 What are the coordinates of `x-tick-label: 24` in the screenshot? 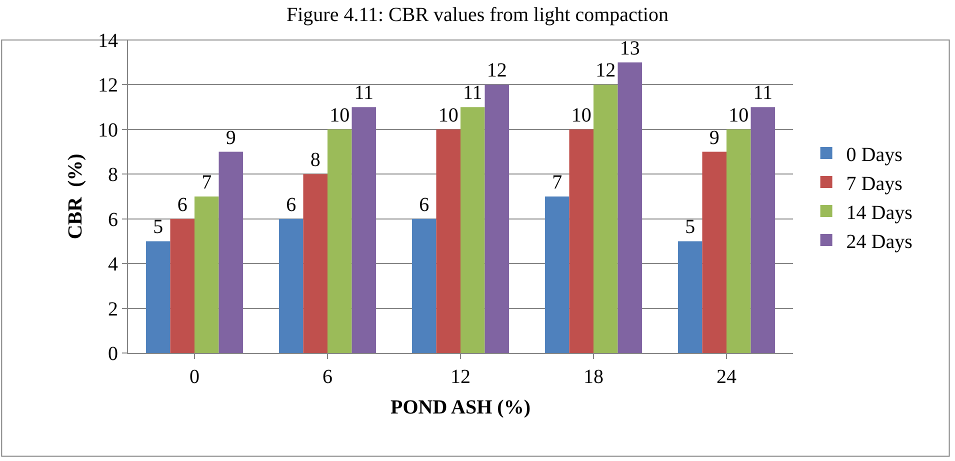 It's located at (726, 377).